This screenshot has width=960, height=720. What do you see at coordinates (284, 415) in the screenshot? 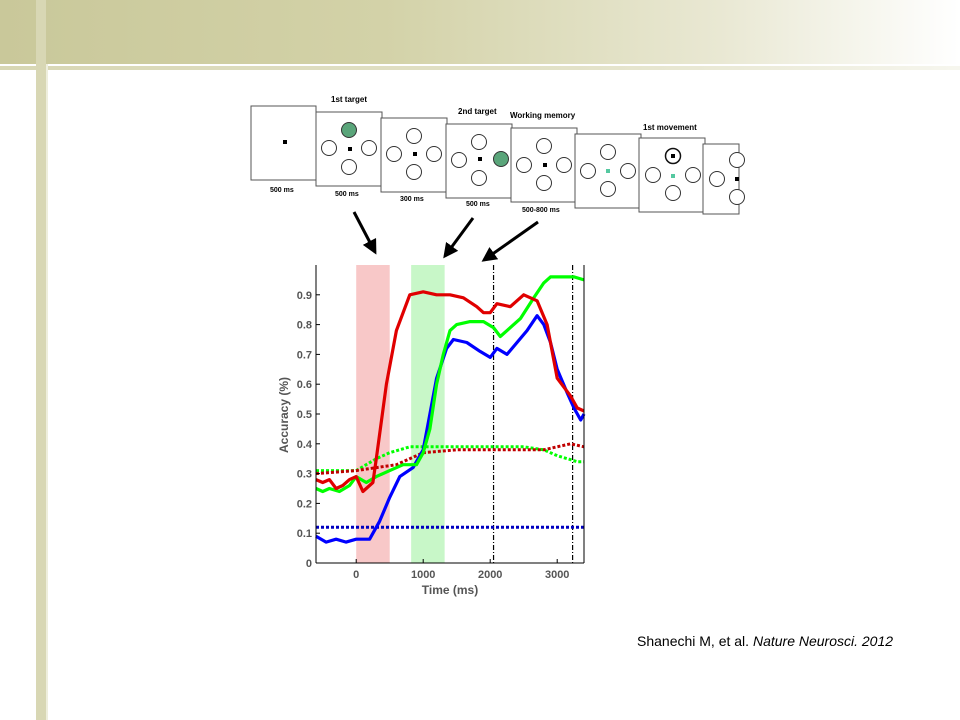
I see `y-axis-label: Accuracy (%)` at bounding box center [284, 415].